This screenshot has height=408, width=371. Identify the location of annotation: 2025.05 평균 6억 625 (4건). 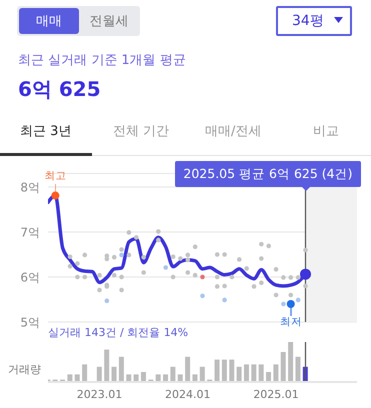
(267, 174).